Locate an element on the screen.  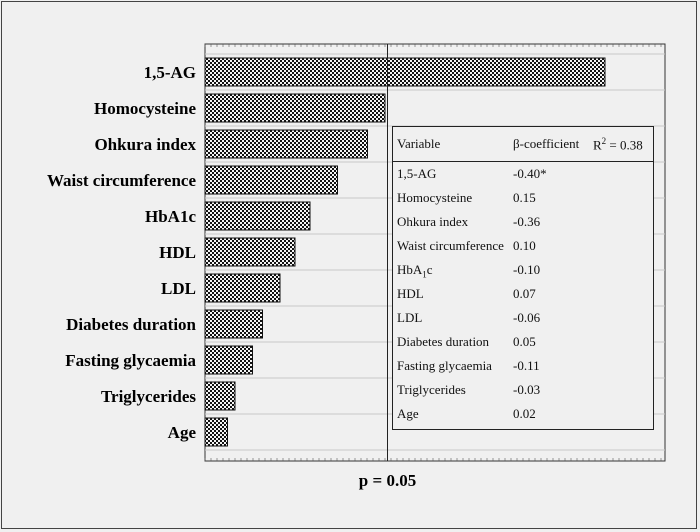
category-label: HbA1c is located at coordinates (170, 216).